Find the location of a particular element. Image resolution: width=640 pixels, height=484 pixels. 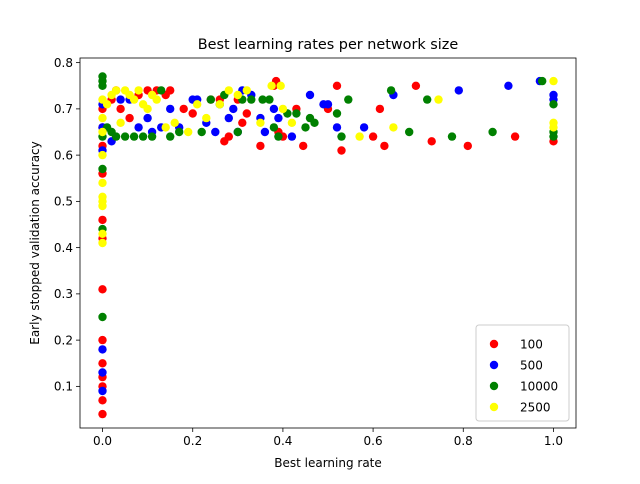

x-axis-ticks: 0.0 0.2 0.4 0.6 0.8 1.0 is located at coordinates (328, 438).